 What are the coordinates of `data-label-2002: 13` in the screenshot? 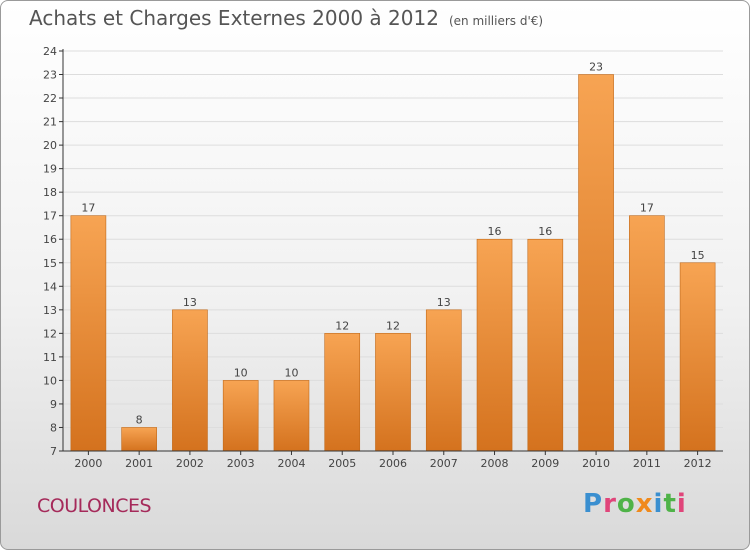 It's located at (190, 302).